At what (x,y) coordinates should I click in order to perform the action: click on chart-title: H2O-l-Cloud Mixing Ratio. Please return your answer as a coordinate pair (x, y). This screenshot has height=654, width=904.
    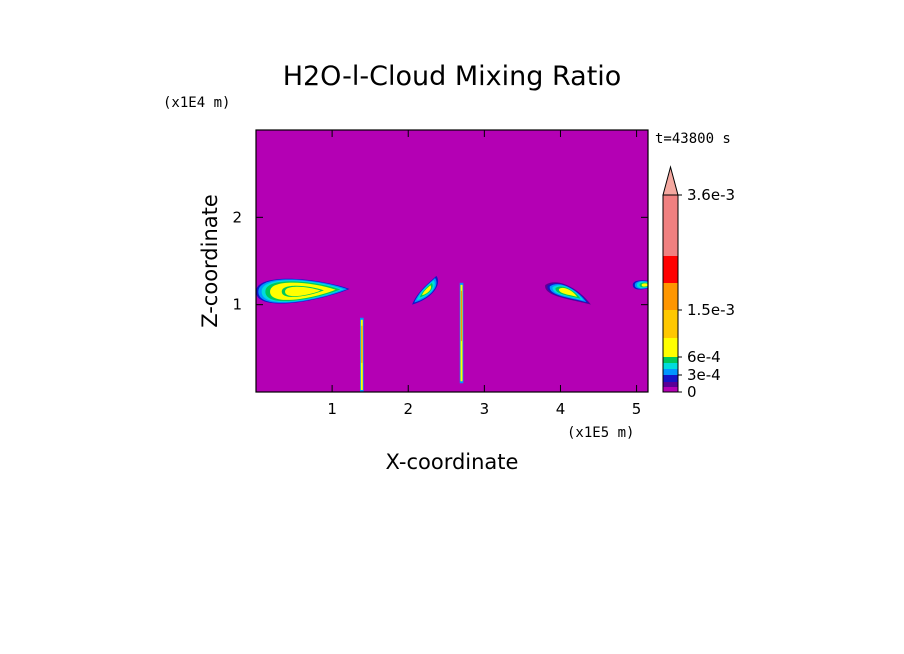
    Looking at the image, I should click on (452, 76).